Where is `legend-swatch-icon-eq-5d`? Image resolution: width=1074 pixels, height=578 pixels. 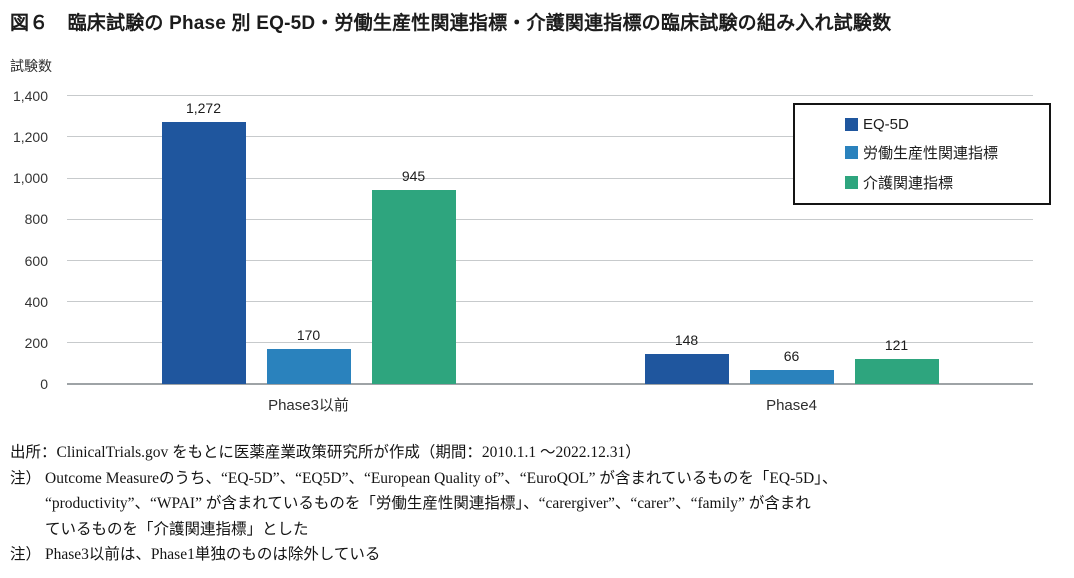
legend-swatch-icon-eq-5d is located at coordinates (851, 124).